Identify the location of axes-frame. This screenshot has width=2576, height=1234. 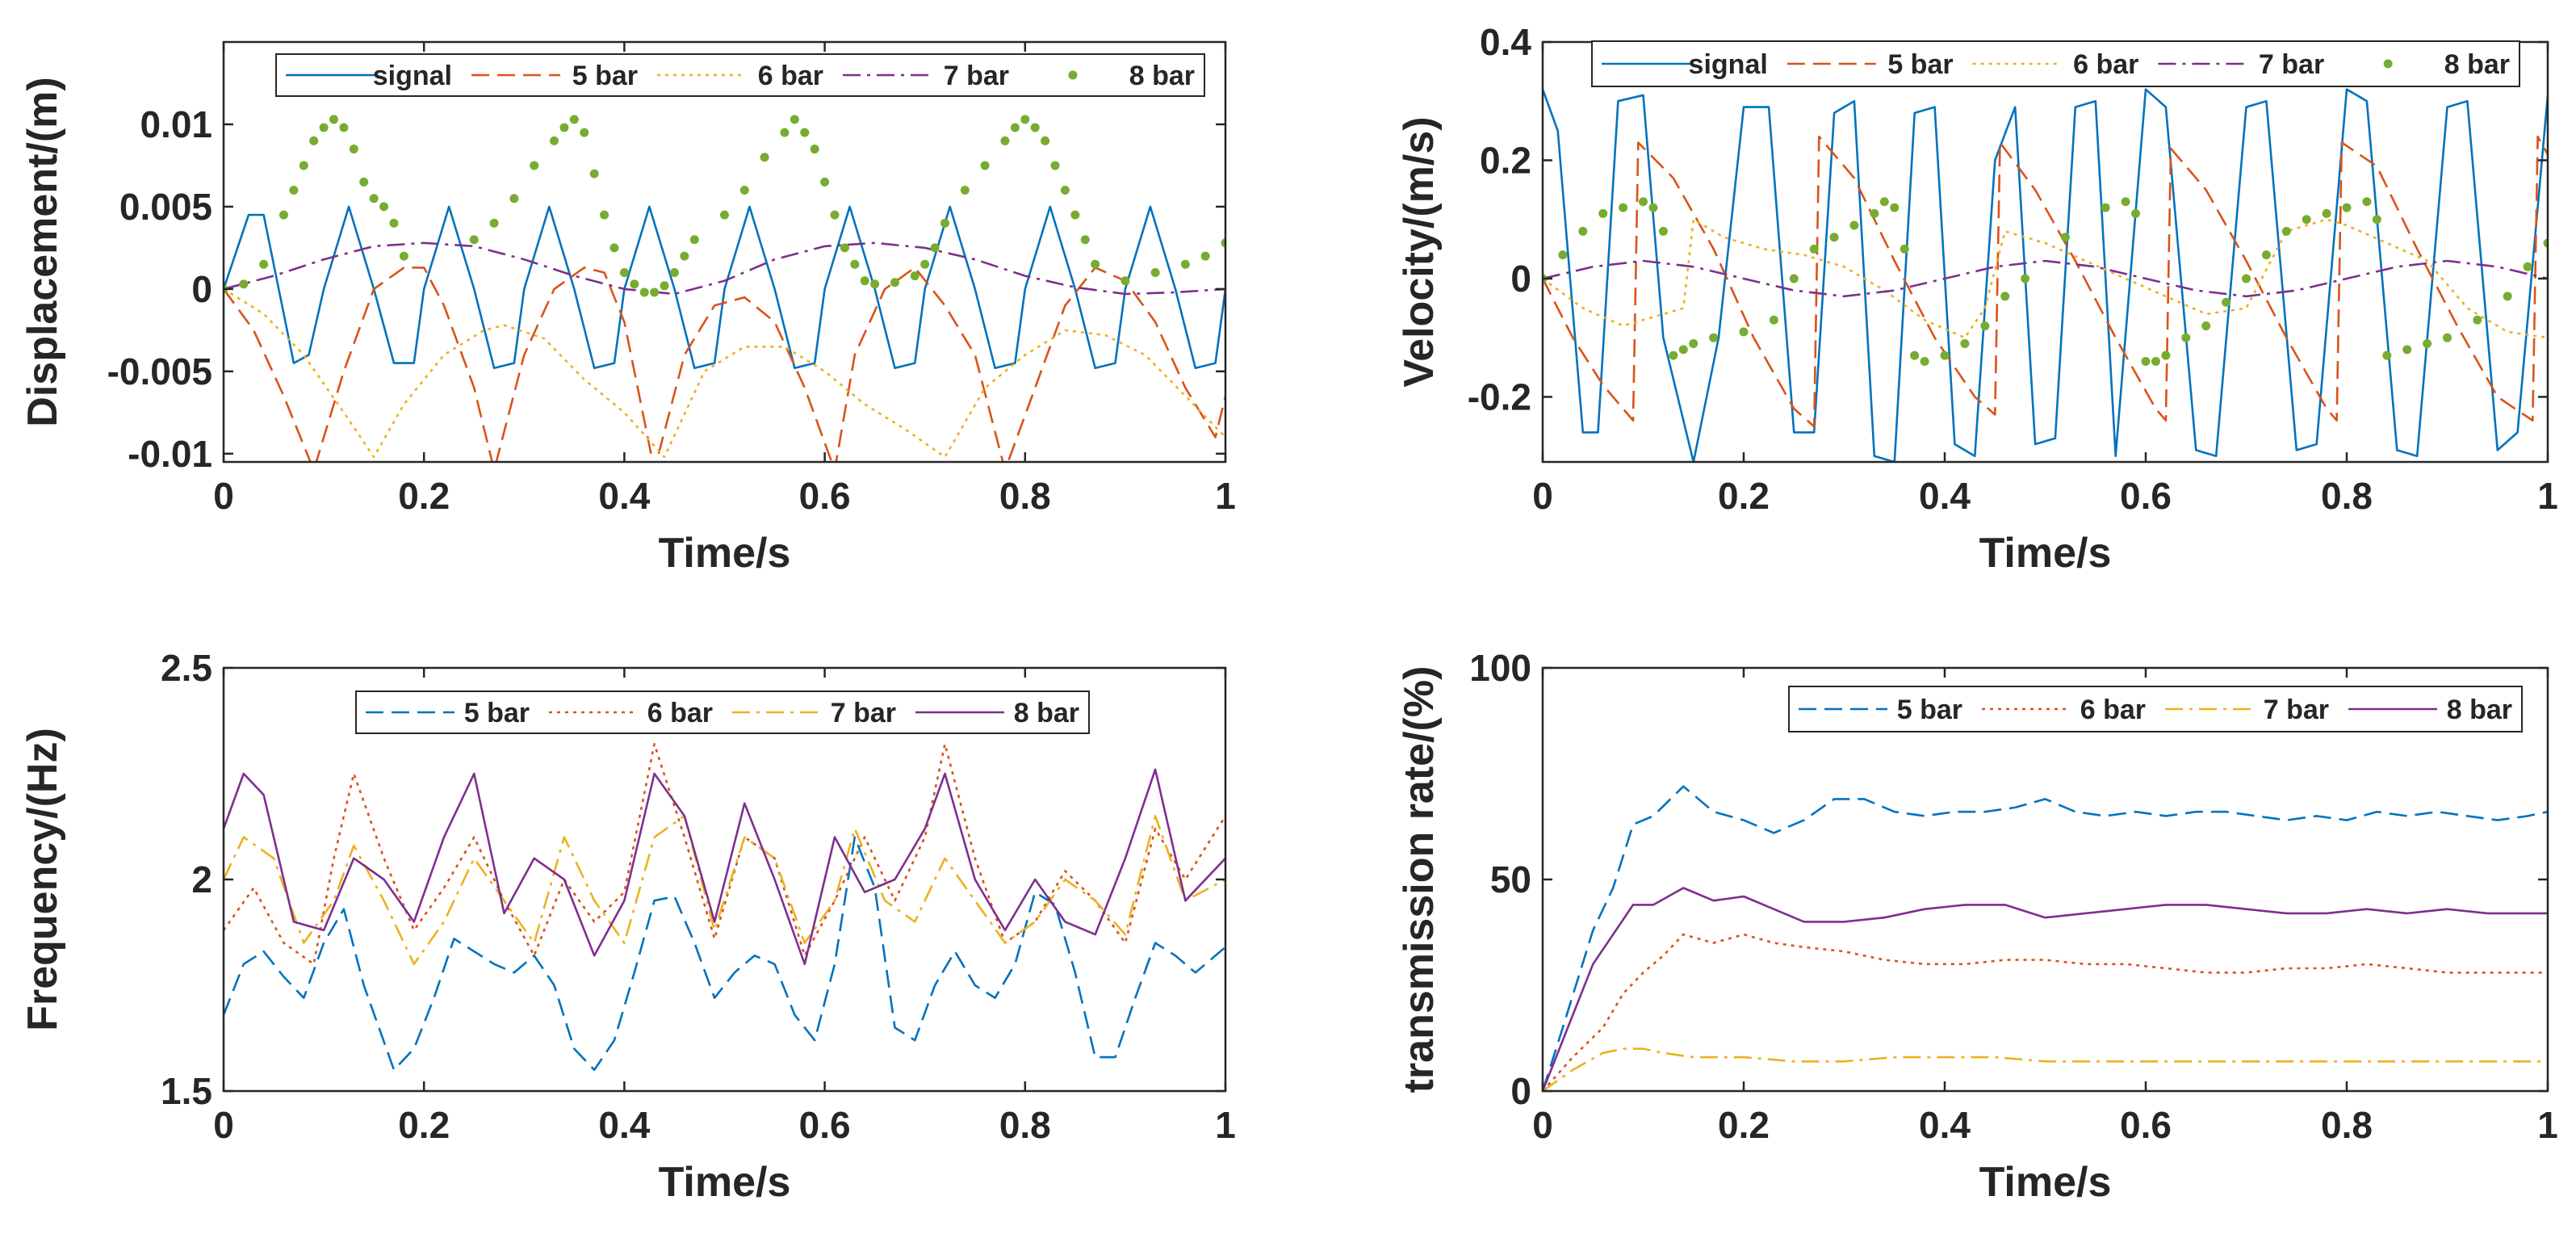
(724, 252).